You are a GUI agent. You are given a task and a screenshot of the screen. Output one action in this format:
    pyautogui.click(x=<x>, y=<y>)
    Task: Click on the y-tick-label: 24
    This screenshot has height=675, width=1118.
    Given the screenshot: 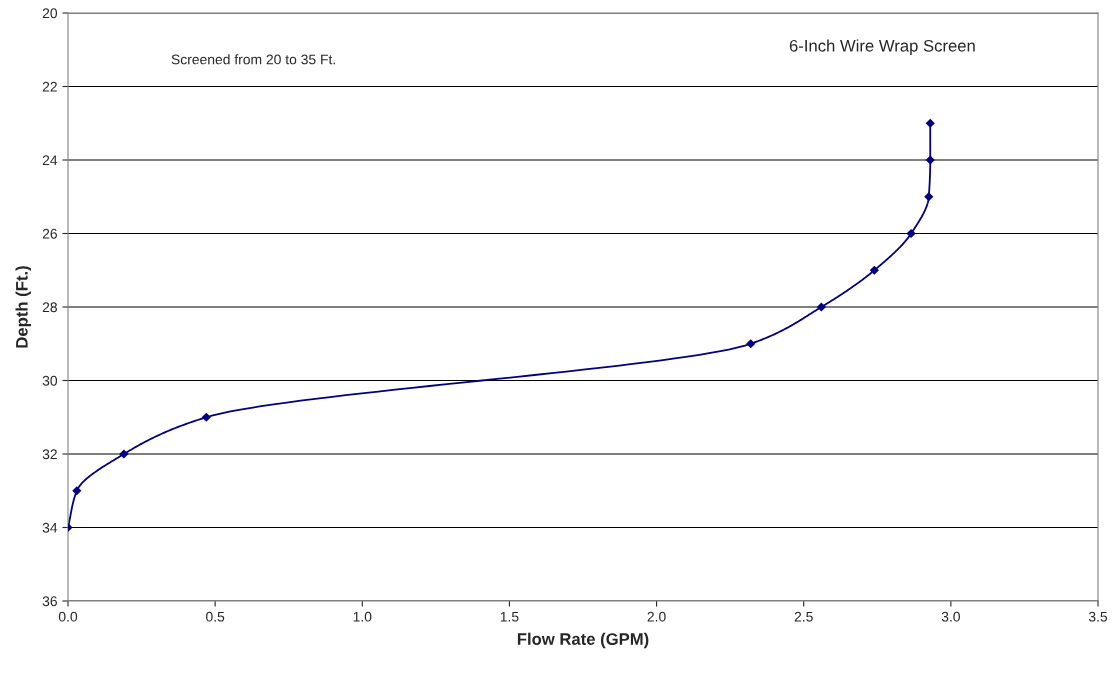 What is the action you would take?
    pyautogui.click(x=50, y=160)
    